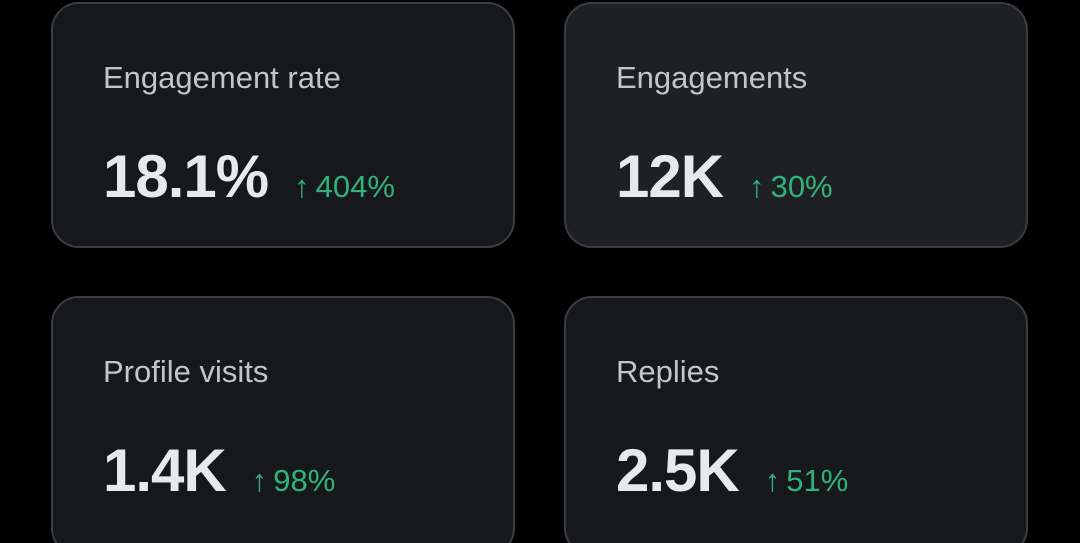 Image resolution: width=1080 pixels, height=543 pixels. I want to click on metric-value-row: 12K ↑ 30%, so click(724, 176).